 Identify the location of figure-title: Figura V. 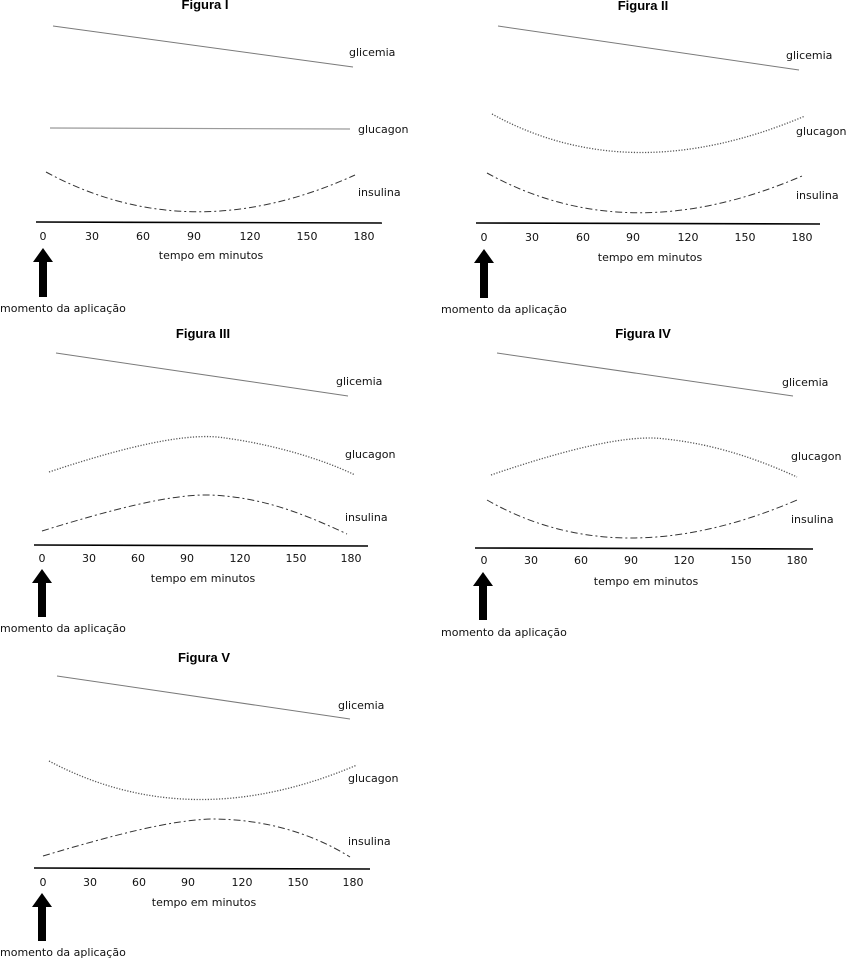
(204, 657).